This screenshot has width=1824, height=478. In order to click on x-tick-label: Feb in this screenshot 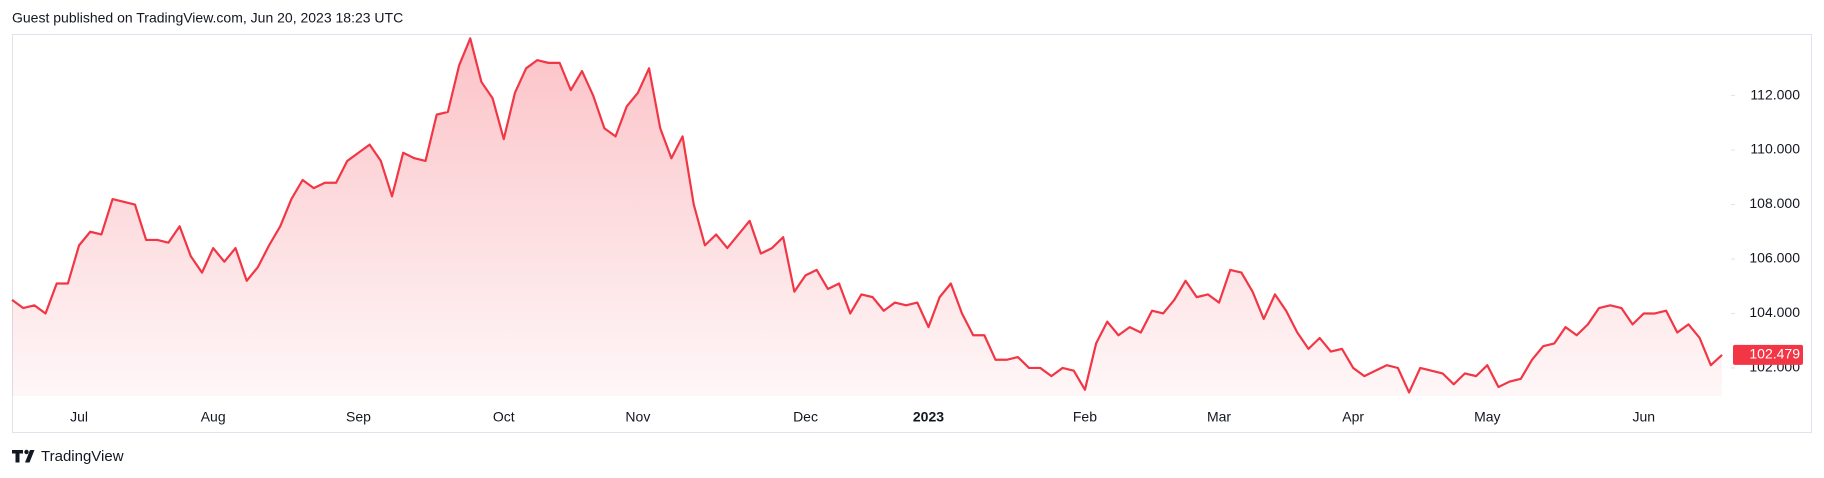, I will do `click(1085, 417)`.